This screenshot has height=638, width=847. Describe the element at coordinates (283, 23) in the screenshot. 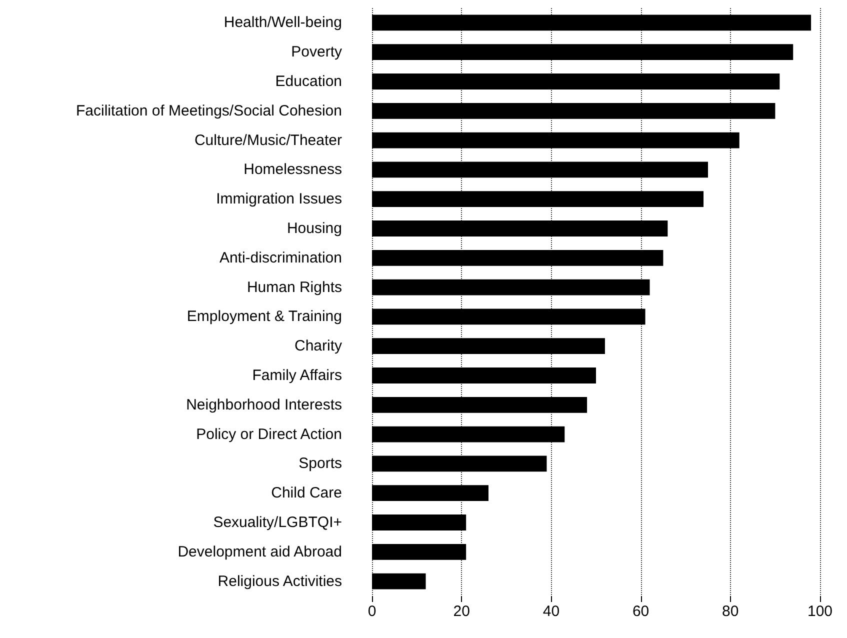

I see `y-tick-label: Health/Well-being` at that location.